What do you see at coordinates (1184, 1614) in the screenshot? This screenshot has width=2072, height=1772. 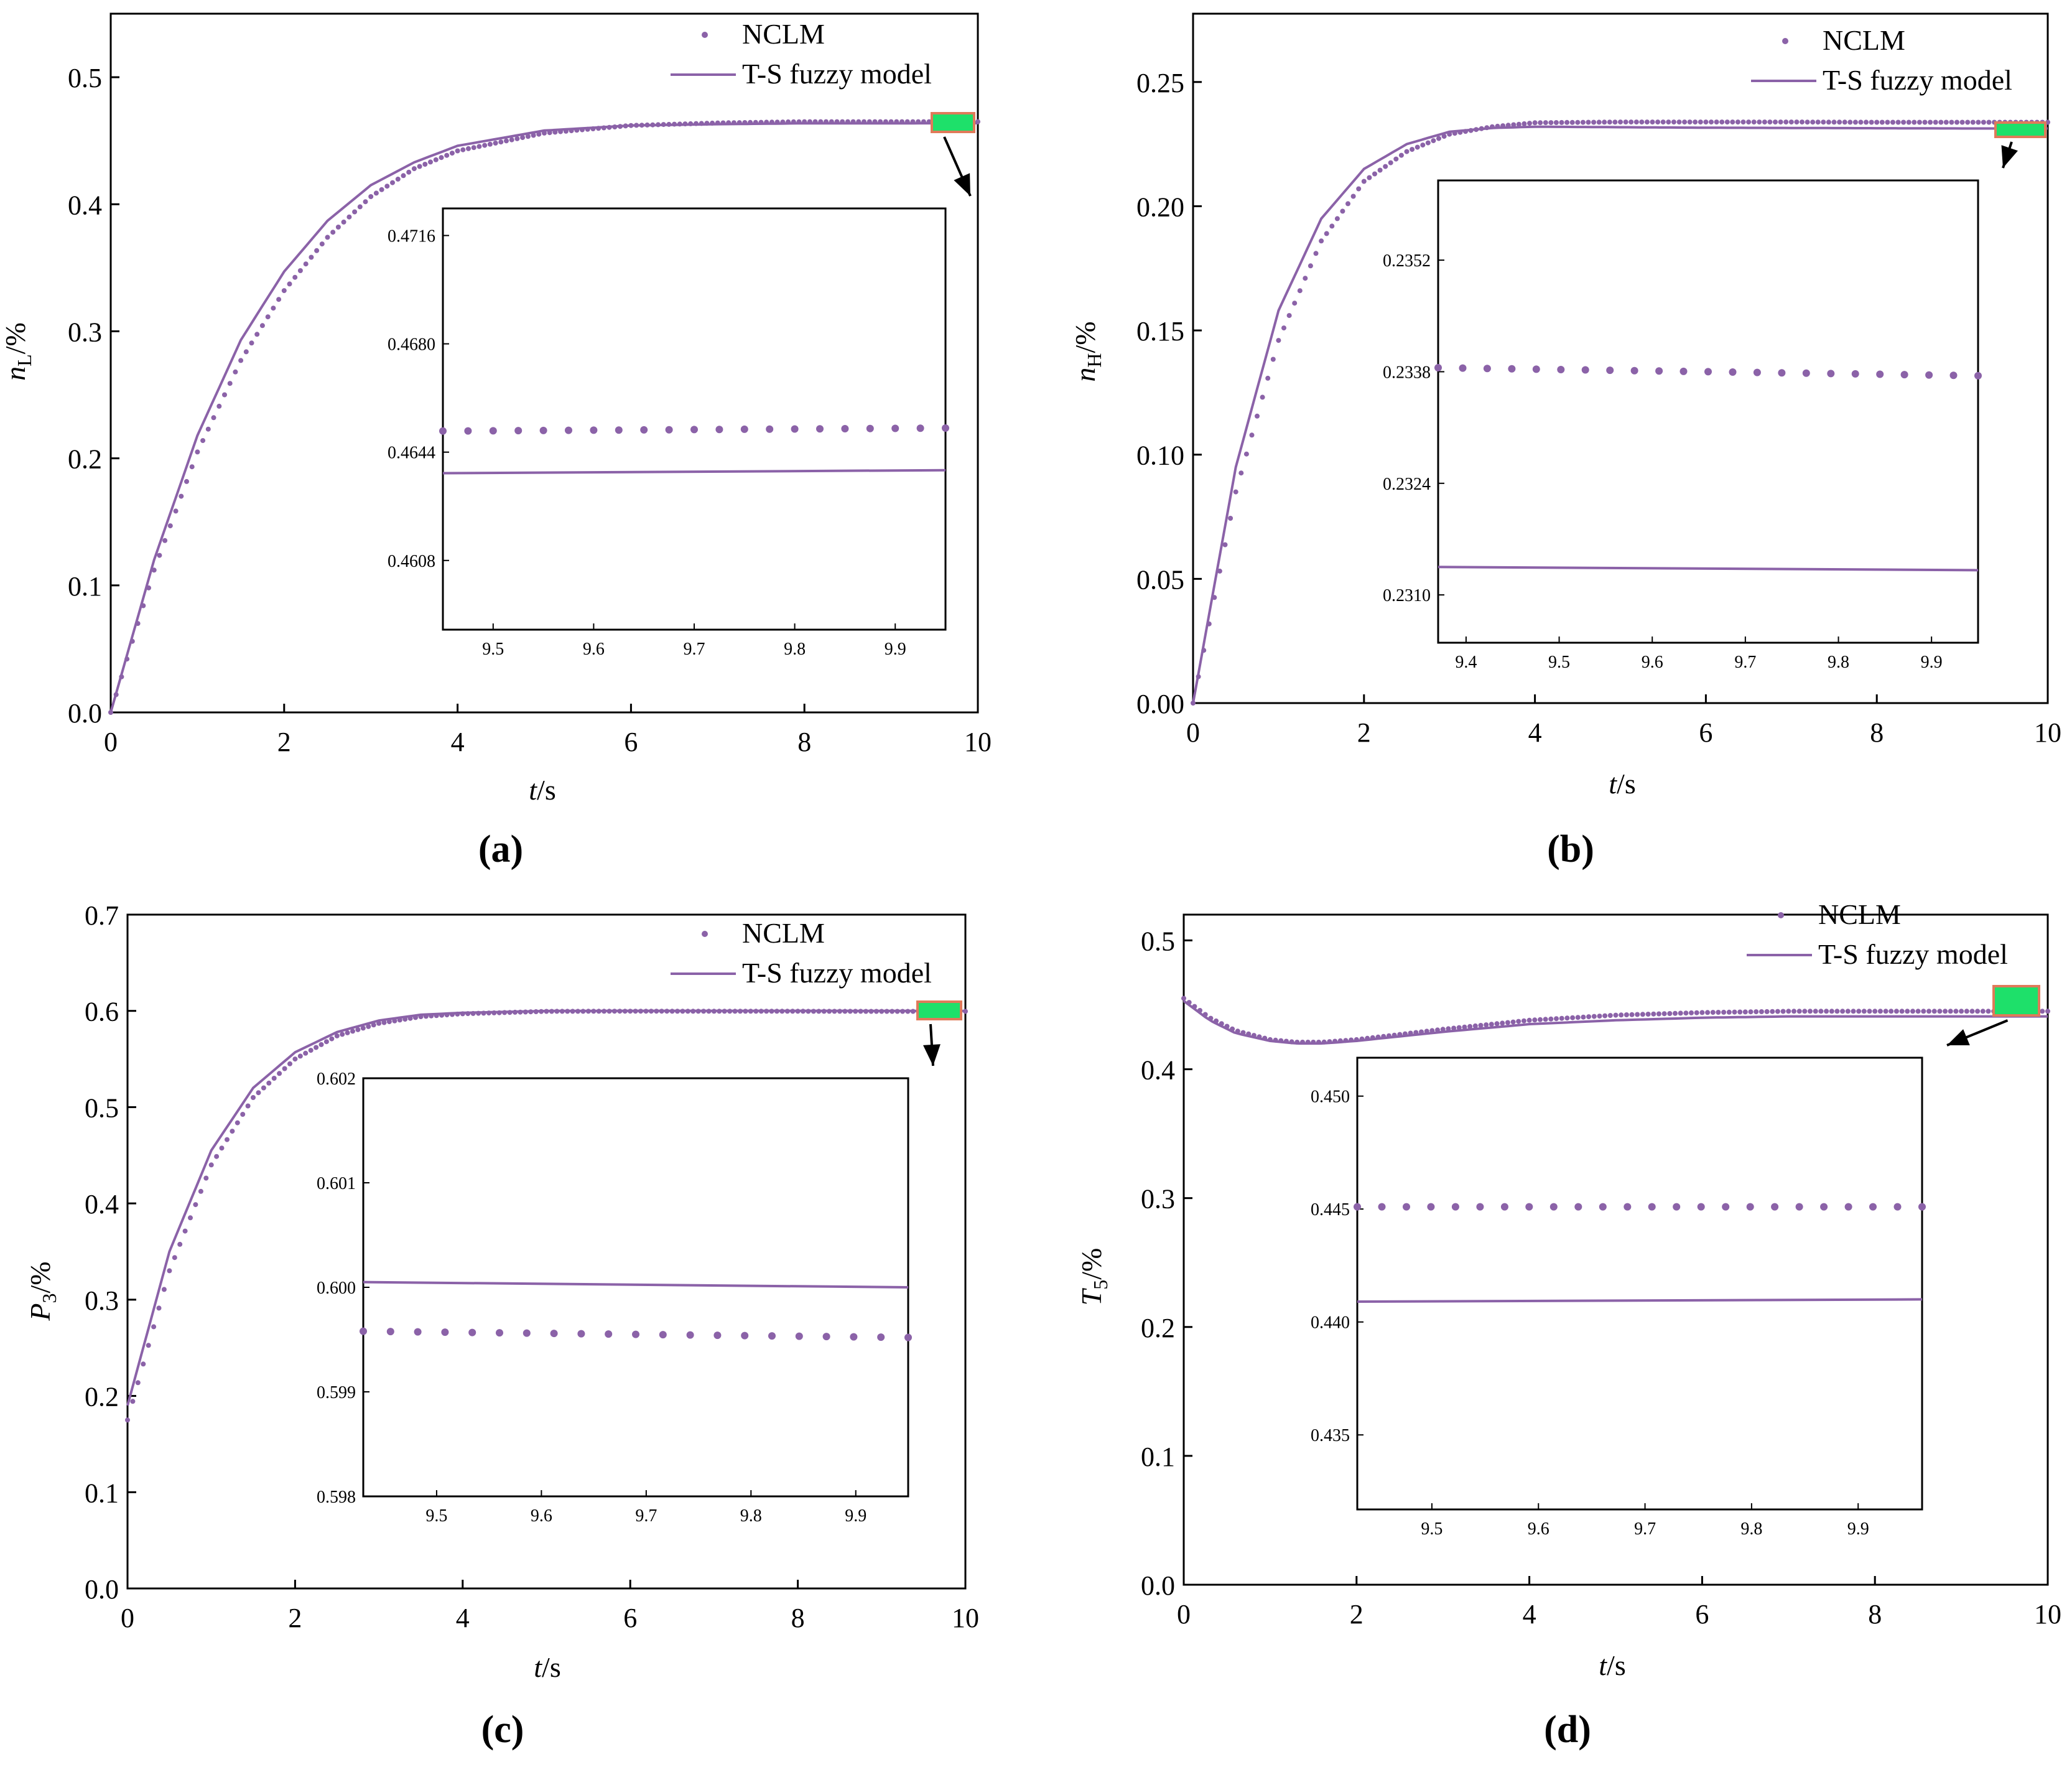 I see `x-tick-label: 0` at bounding box center [1184, 1614].